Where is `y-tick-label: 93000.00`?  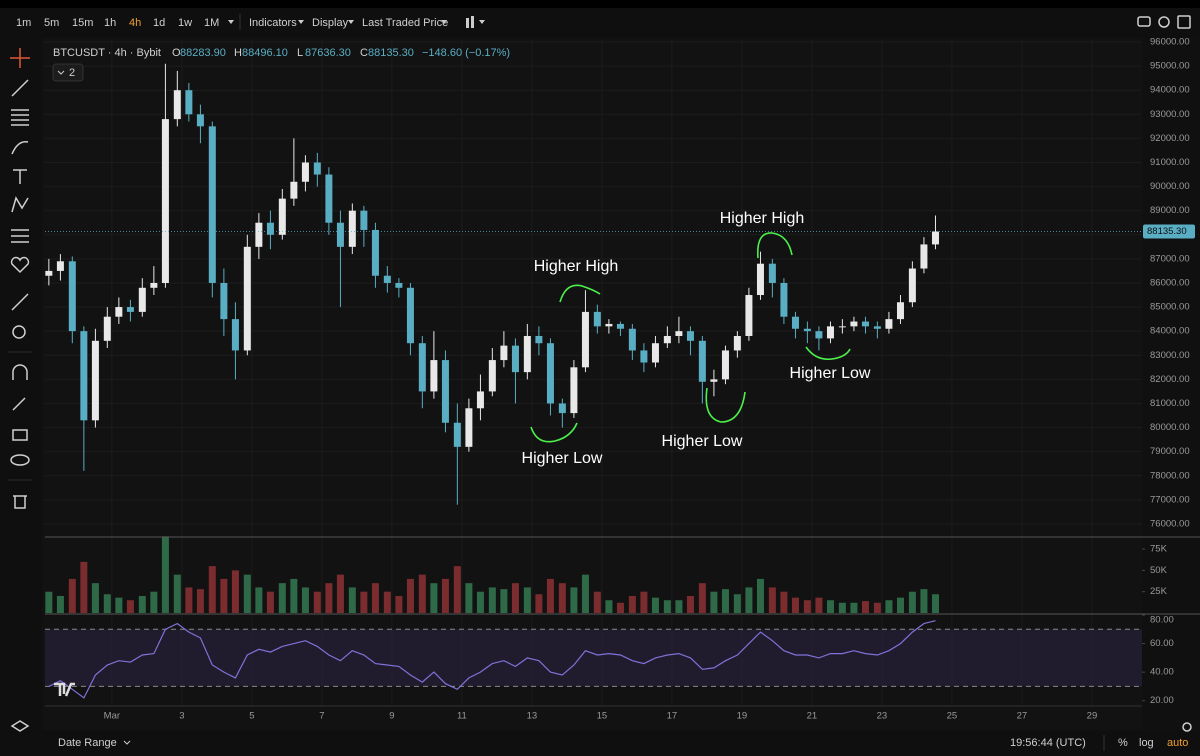 y-tick-label: 93000.00 is located at coordinates (1170, 114).